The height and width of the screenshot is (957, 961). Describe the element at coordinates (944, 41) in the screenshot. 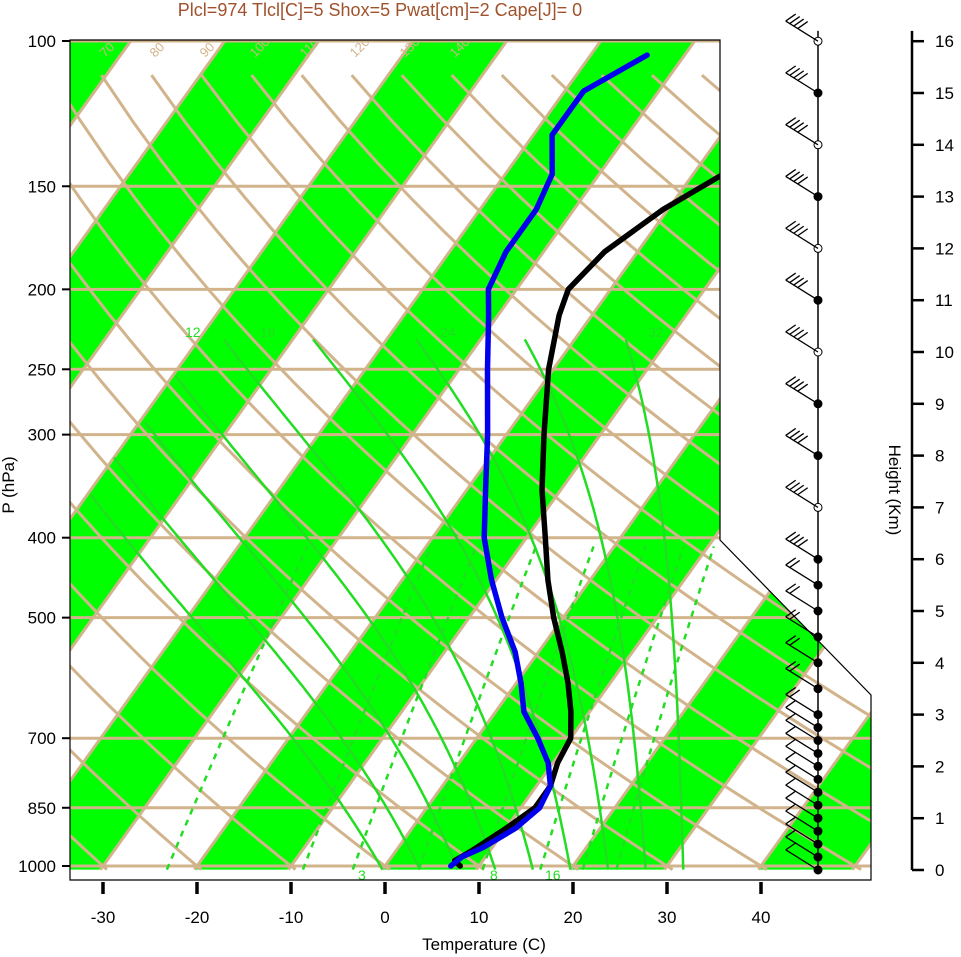

I see `height-tick-label: 16` at that location.